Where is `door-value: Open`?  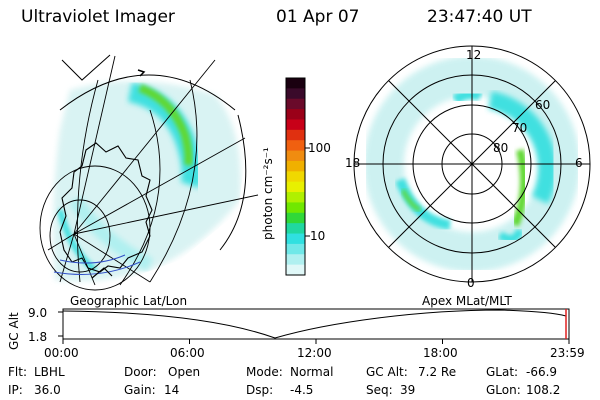
door-value: Open is located at coordinates (184, 372).